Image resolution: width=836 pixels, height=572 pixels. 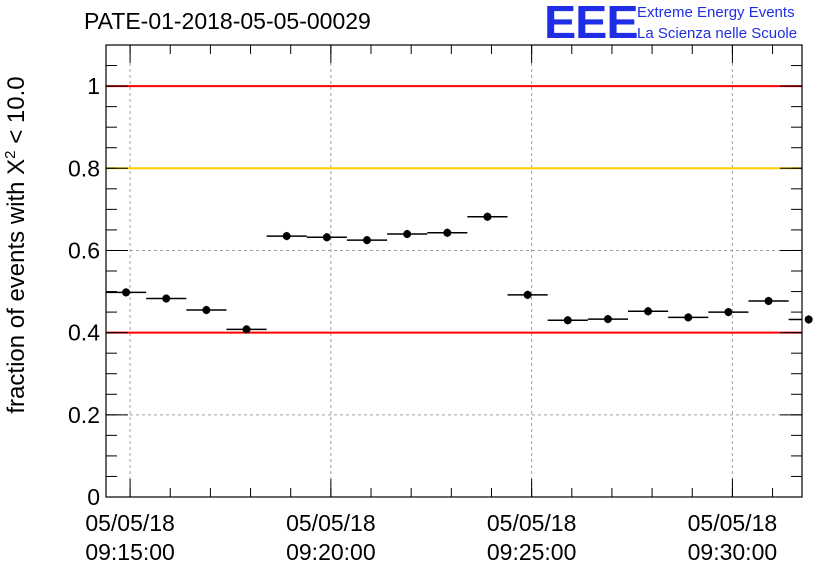 What do you see at coordinates (84, 333) in the screenshot?
I see `y-tick-label: 0.4` at bounding box center [84, 333].